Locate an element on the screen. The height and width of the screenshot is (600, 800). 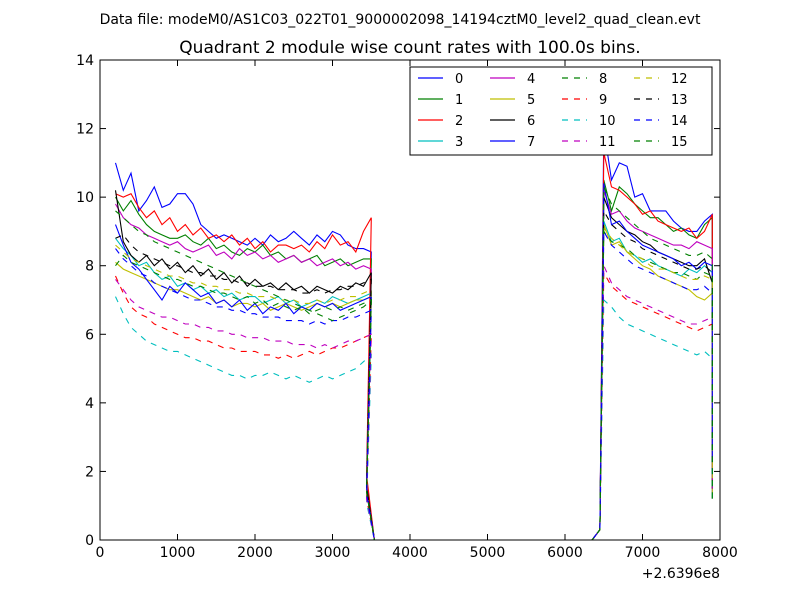
legend-label-14: 14 is located at coordinates (679, 121).